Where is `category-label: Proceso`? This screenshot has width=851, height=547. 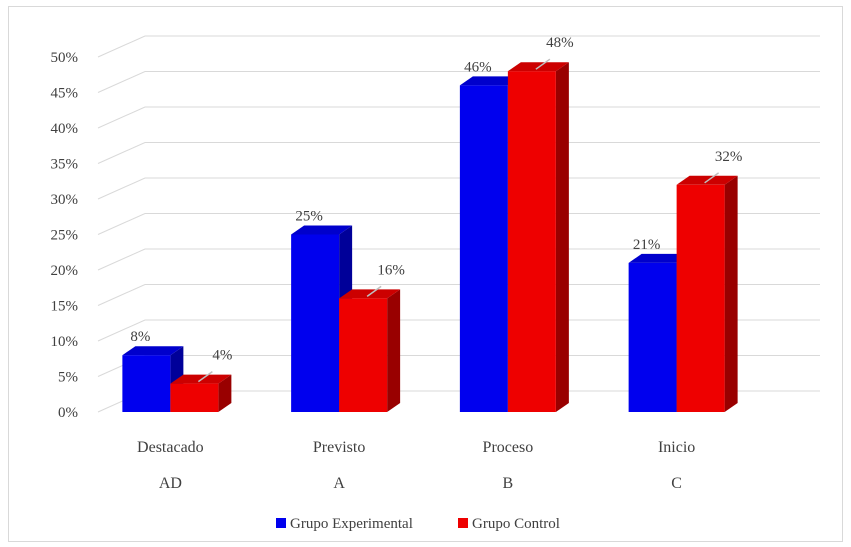 category-label: Proceso is located at coordinates (508, 447).